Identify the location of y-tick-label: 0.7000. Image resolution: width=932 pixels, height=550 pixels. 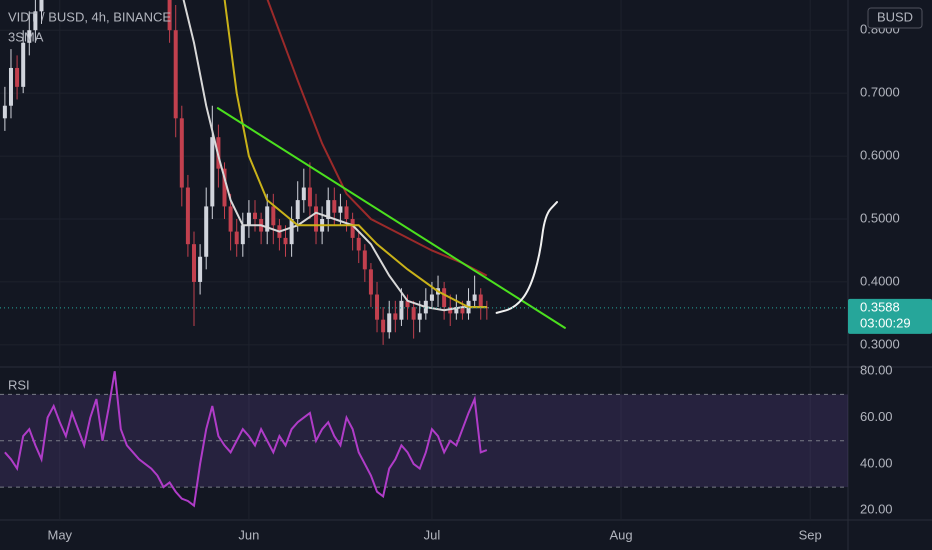
(880, 92).